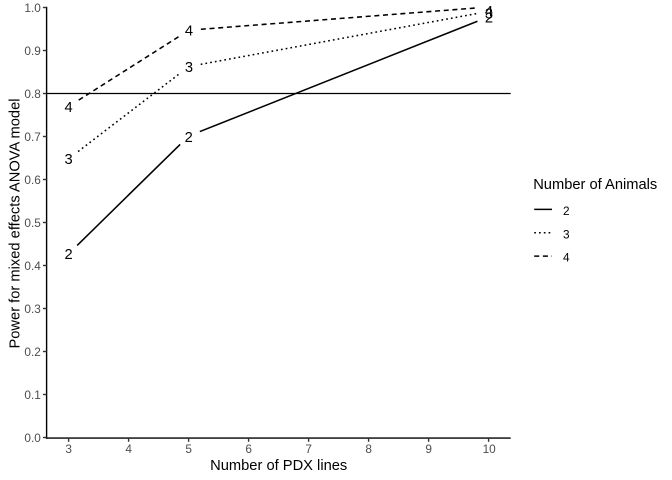 The width and height of the screenshot is (672, 480). What do you see at coordinates (308, 449) in the screenshot?
I see `svg-text: 7` at bounding box center [308, 449].